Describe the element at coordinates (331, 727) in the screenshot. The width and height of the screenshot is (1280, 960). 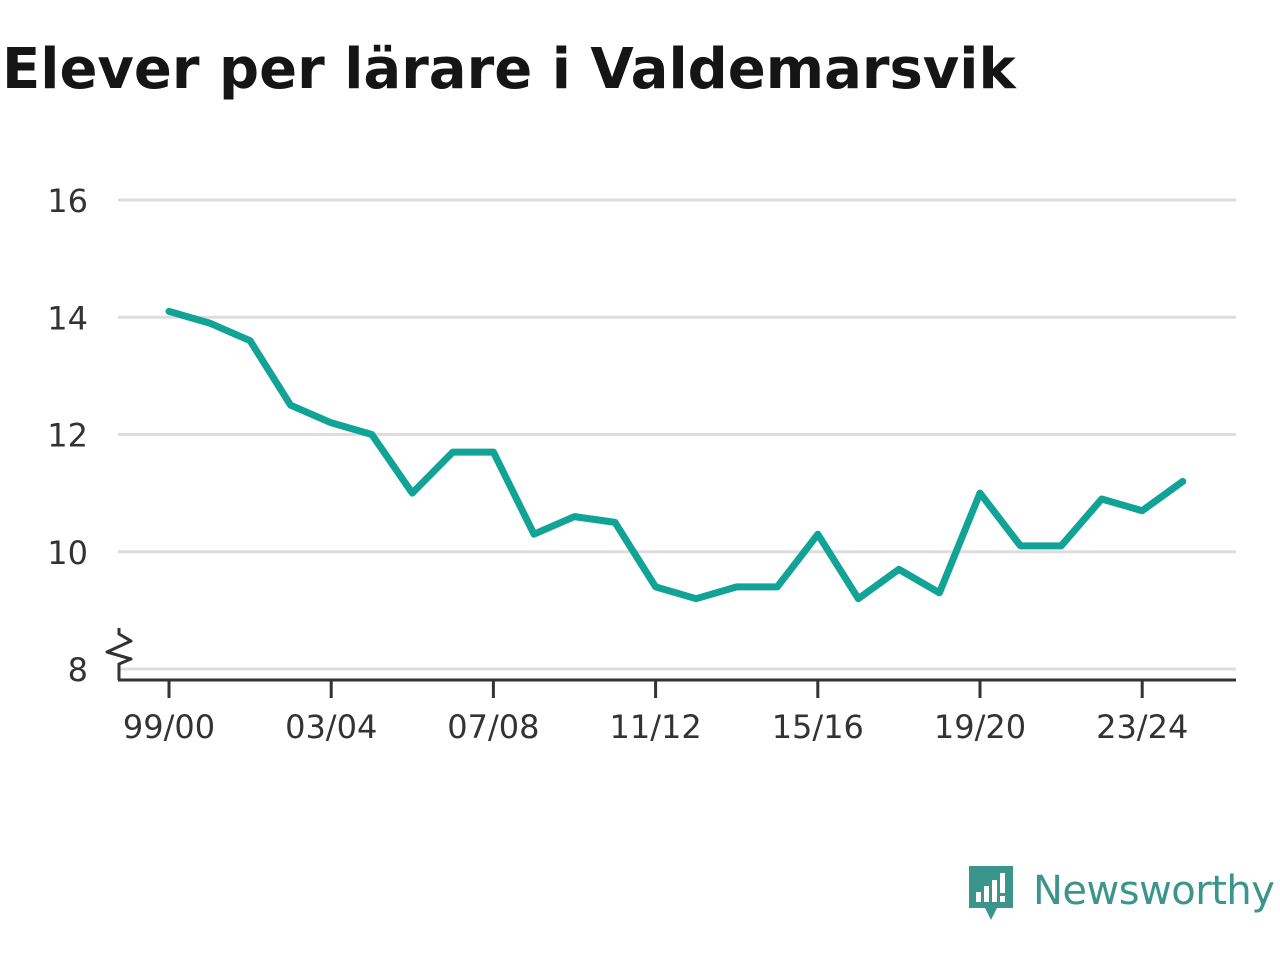
I see `x-tick-label: 03/04` at that location.